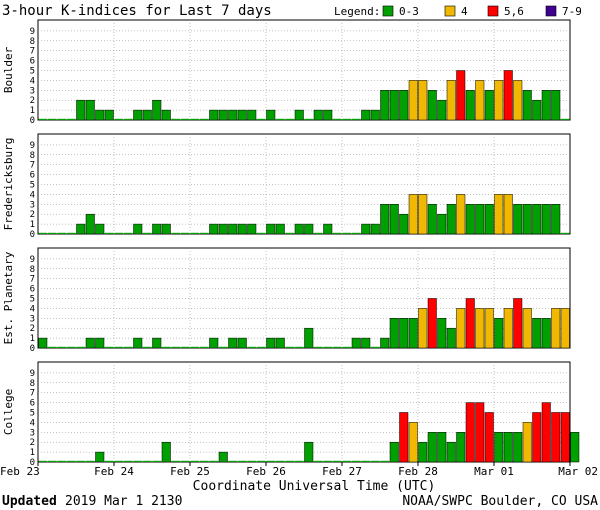 Image resolution: width=600 pixels, height=510 pixels. I want to click on x-tick-label: Mar 02, so click(578, 471).